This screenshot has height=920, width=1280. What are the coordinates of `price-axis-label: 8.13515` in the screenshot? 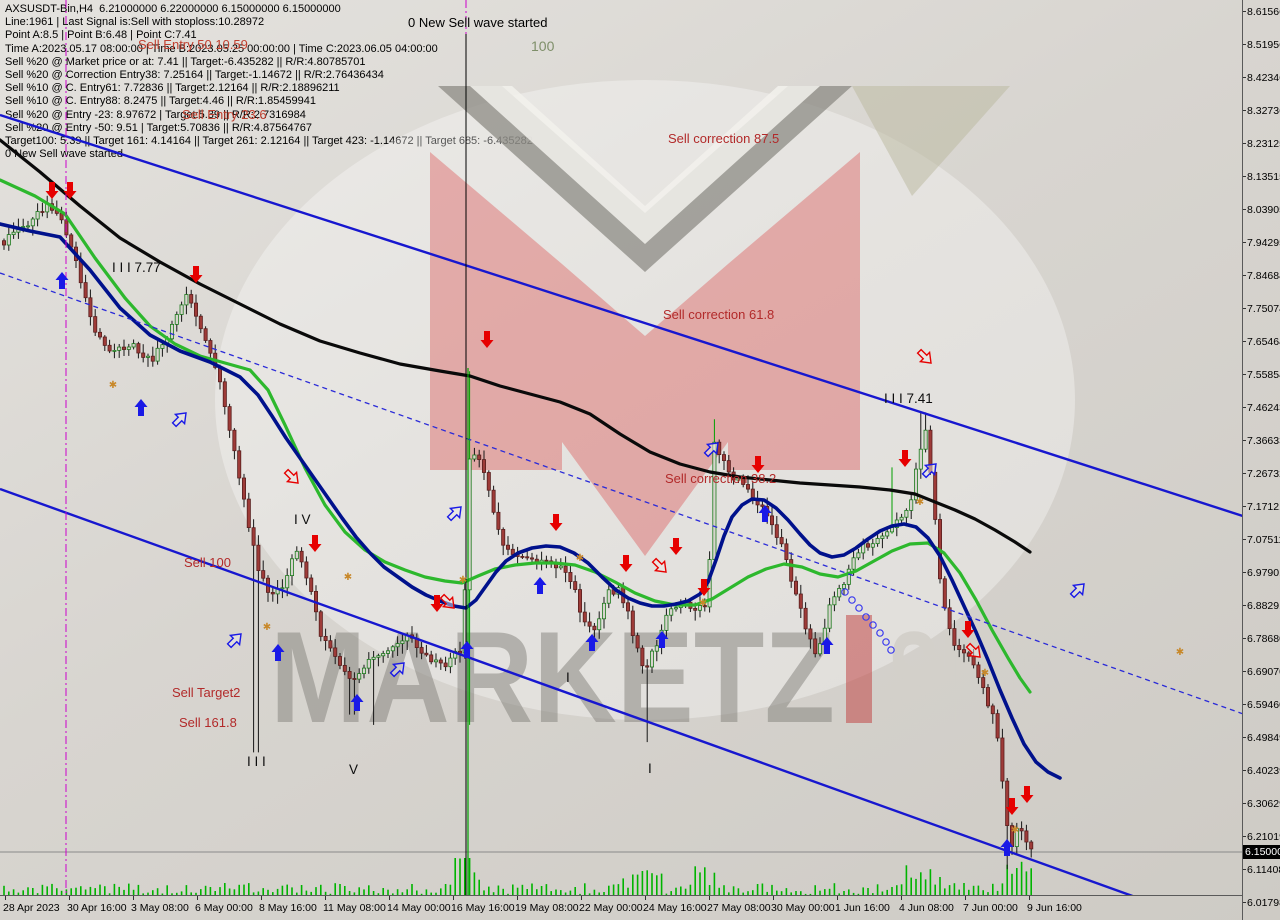 It's located at (1263, 177).